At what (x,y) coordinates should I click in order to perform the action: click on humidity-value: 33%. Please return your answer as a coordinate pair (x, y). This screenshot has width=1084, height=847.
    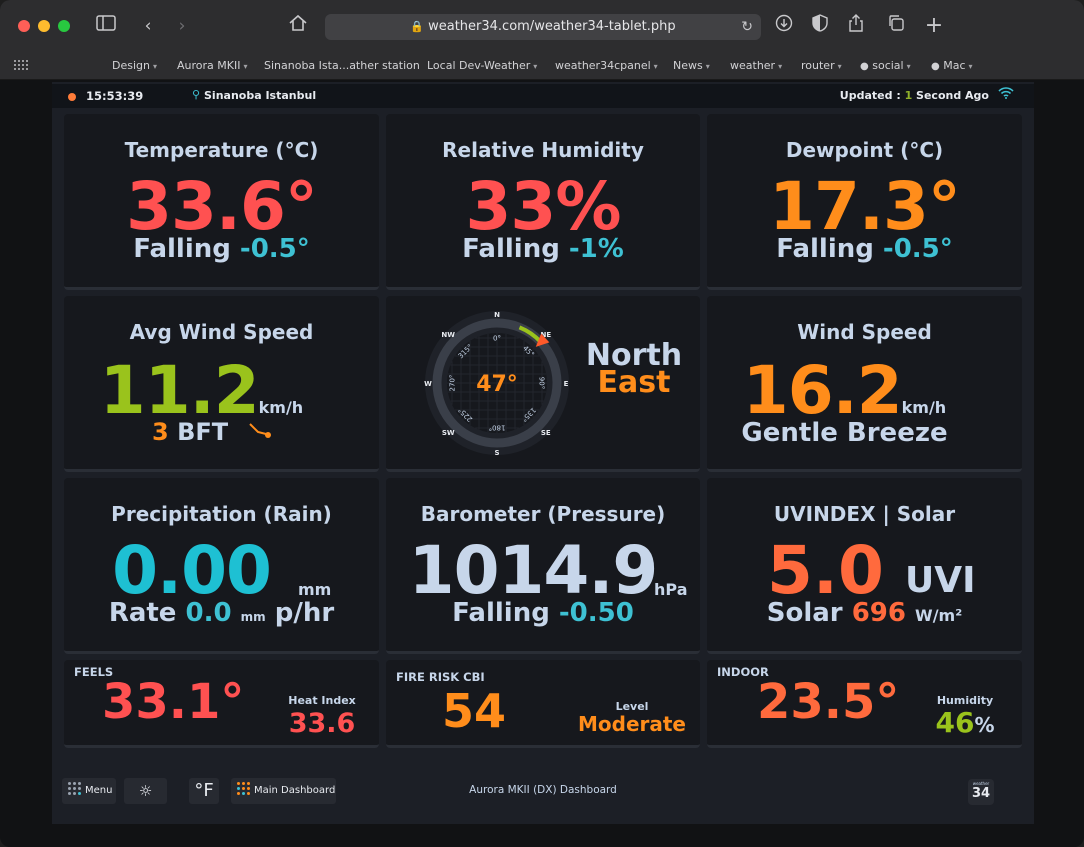
    Looking at the image, I should click on (543, 206).